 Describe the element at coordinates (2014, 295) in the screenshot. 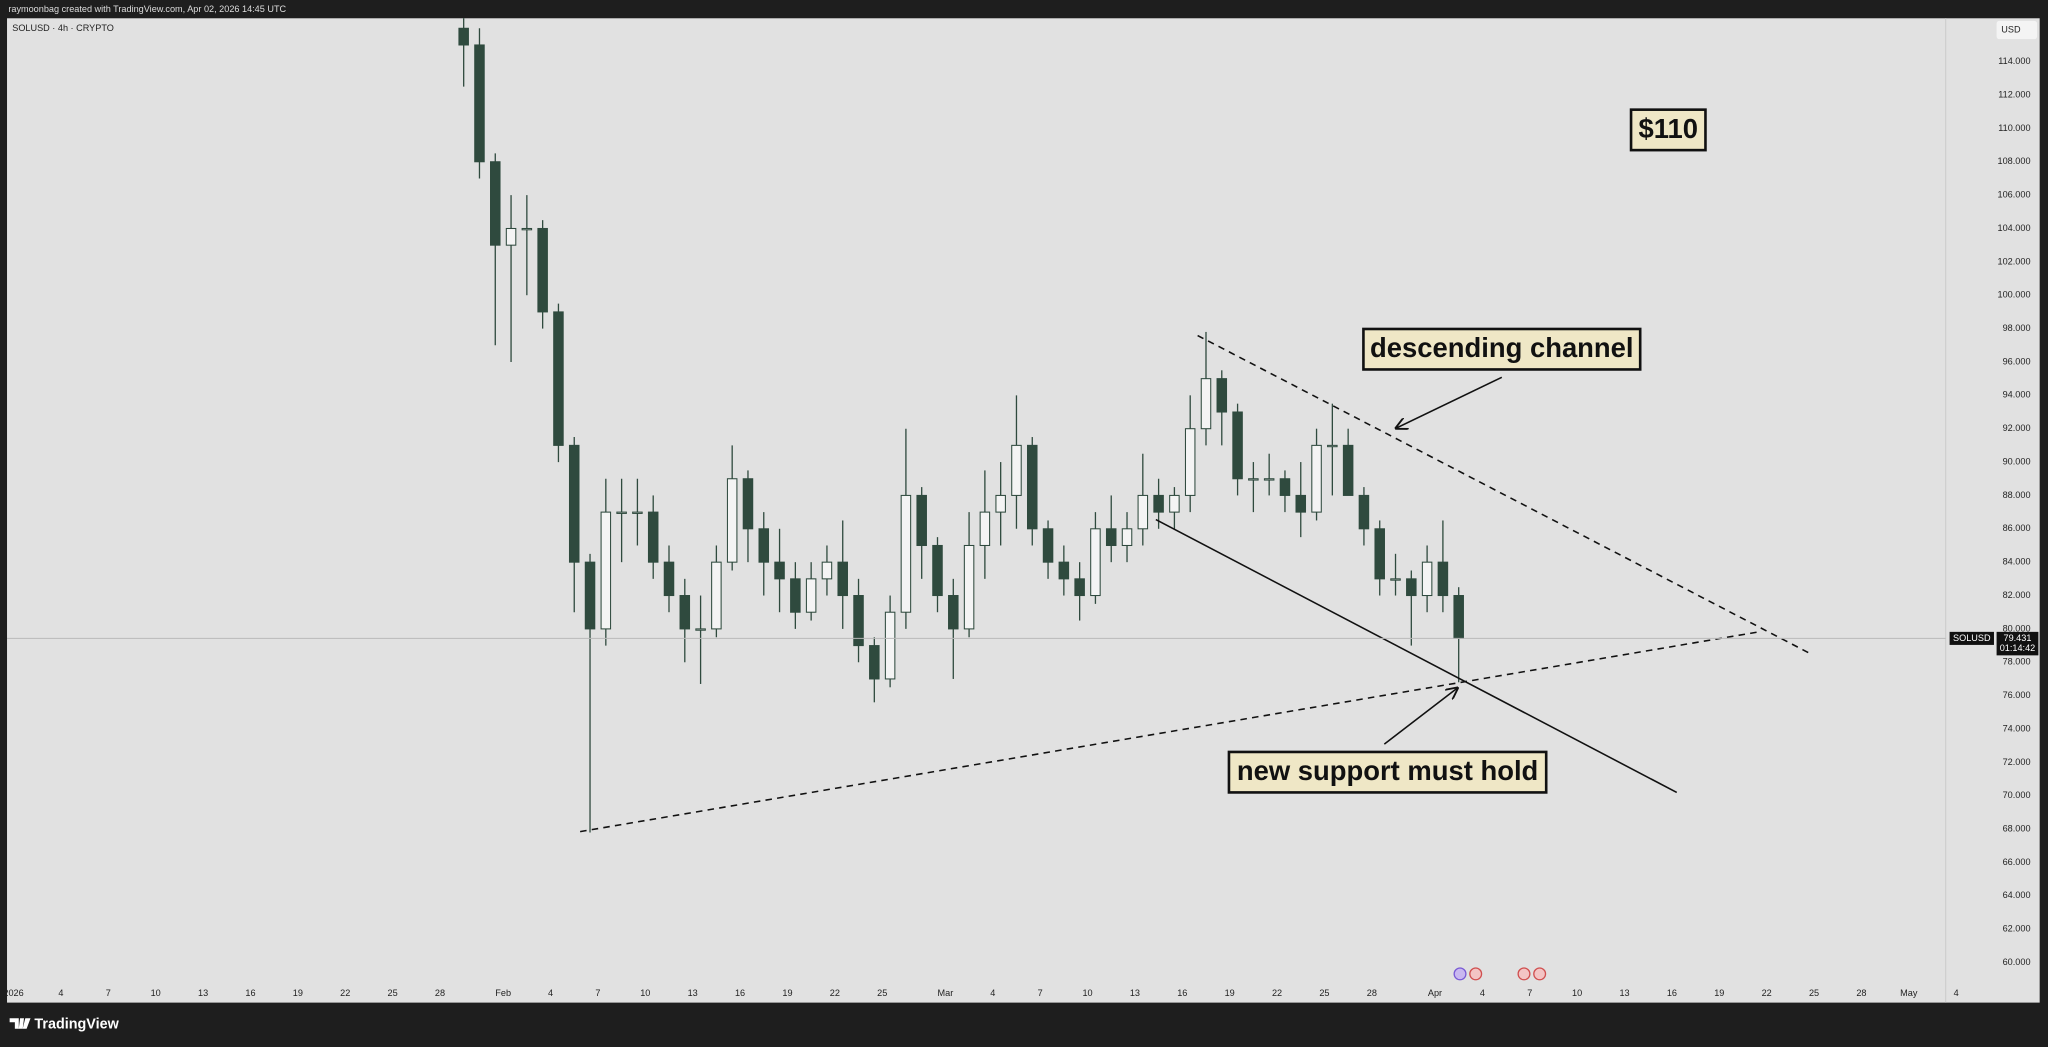

I see `y-tick-label: 100.000` at that location.